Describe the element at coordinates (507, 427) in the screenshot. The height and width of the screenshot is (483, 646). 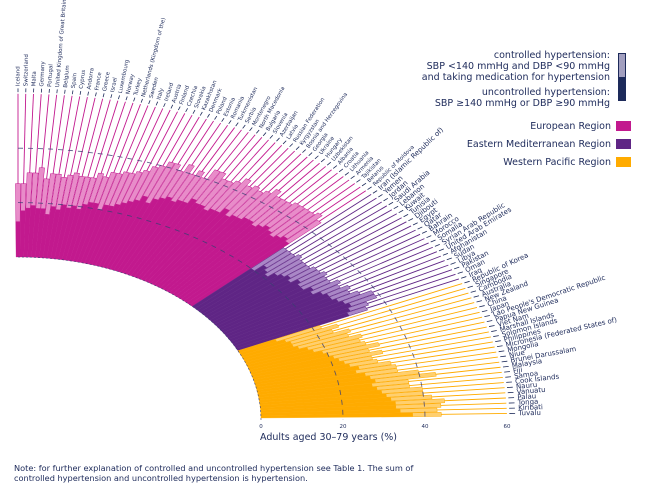
I see `x-tick-label: 60` at that location.